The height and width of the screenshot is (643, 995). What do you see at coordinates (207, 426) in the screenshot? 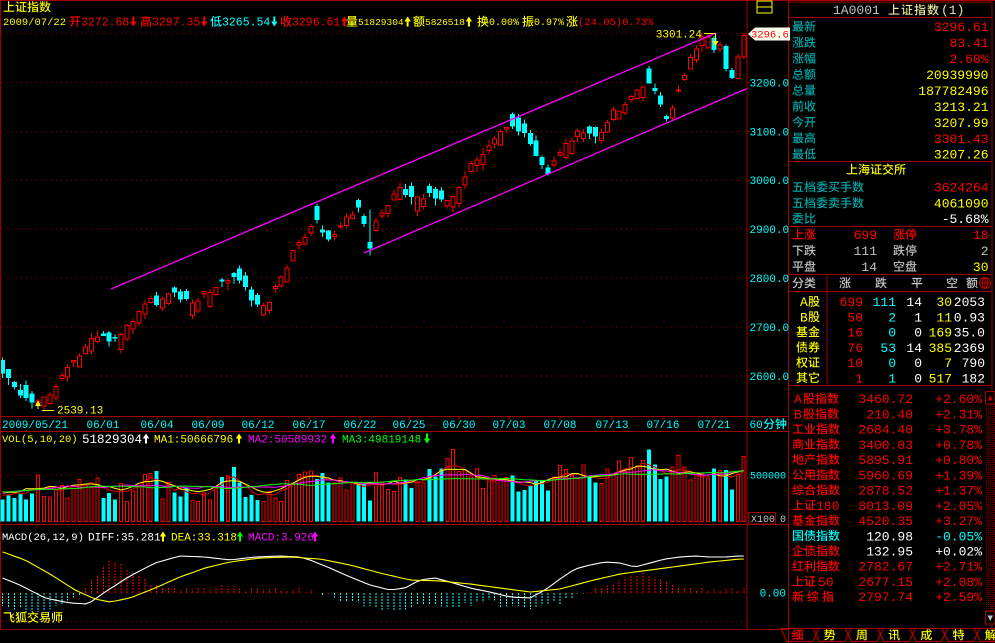
I see `svg-text: 06/09` at bounding box center [207, 426].